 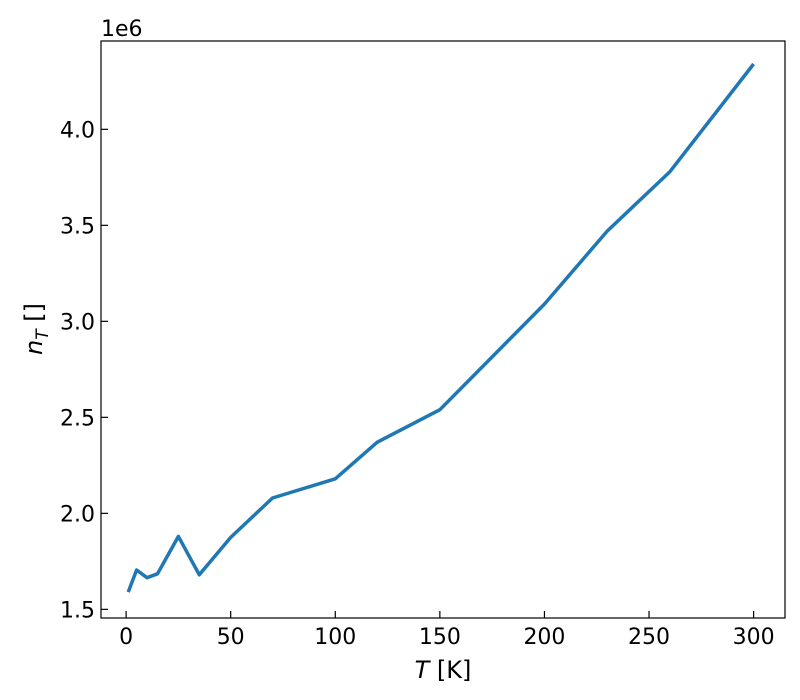 I want to click on x-tick-label: 100, so click(x=335, y=637).